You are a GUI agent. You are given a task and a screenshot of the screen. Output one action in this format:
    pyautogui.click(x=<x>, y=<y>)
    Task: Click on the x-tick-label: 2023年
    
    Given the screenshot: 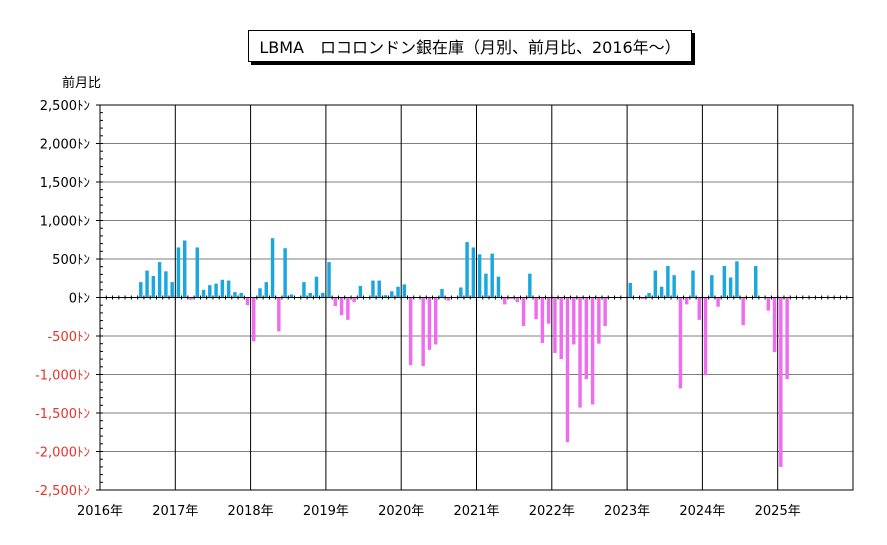 What is the action you would take?
    pyautogui.click(x=627, y=511)
    